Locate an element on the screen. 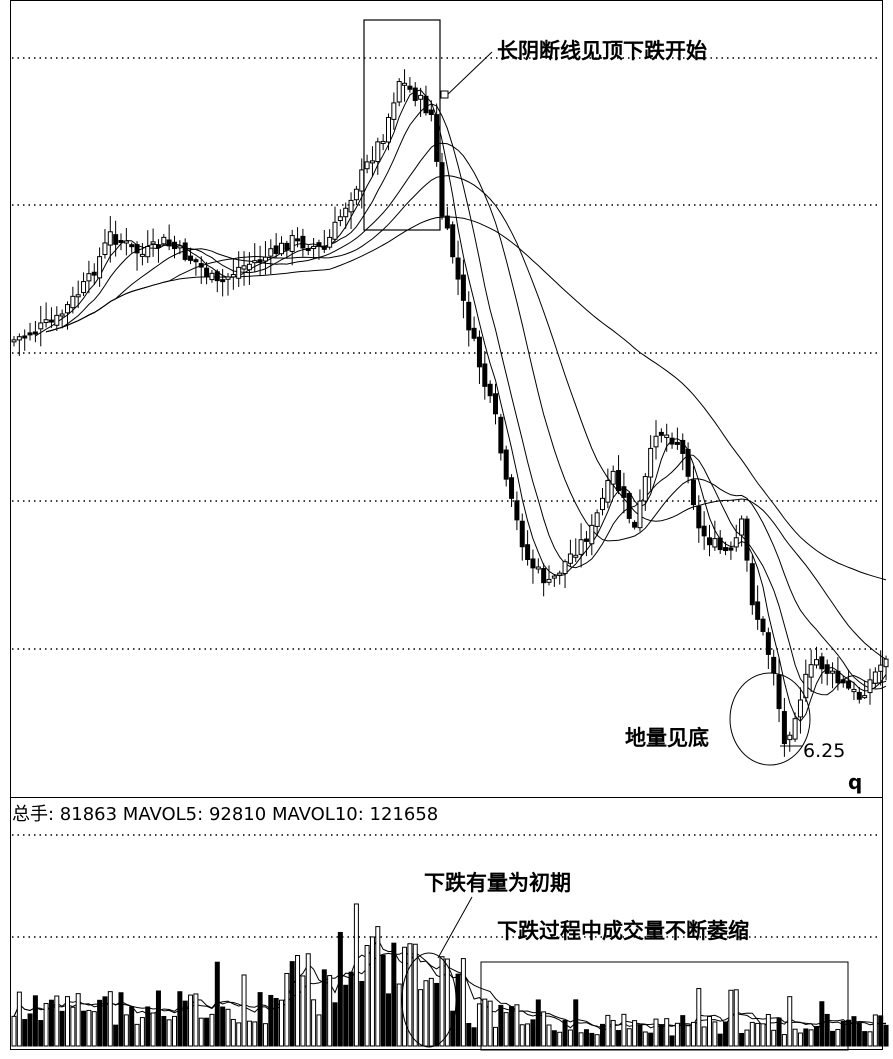 Image resolution: width=893 pixels, height=1059 pixels. bottom-annotation: 地量见底 is located at coordinates (667, 738).